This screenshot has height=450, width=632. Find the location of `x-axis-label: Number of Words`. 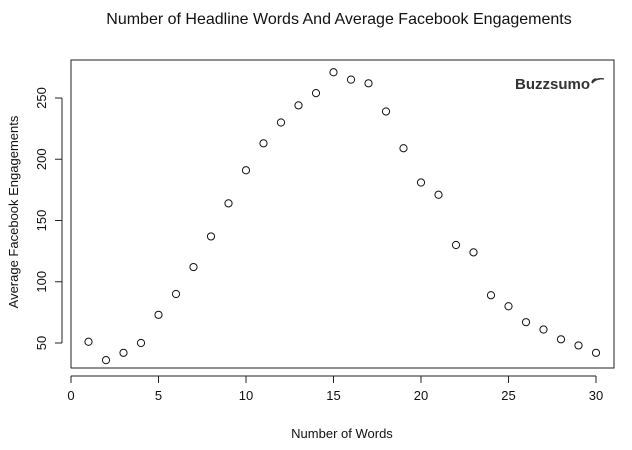

x-axis-label: Number of Words is located at coordinates (342, 433).